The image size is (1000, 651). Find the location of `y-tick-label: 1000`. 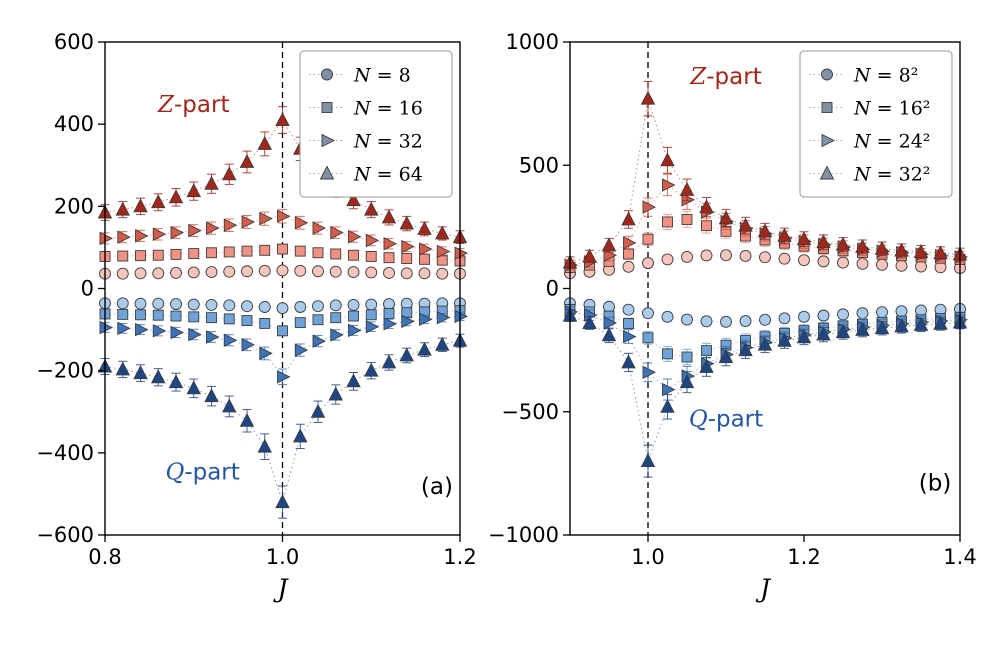

y-tick-label: 1000 is located at coordinates (532, 42).